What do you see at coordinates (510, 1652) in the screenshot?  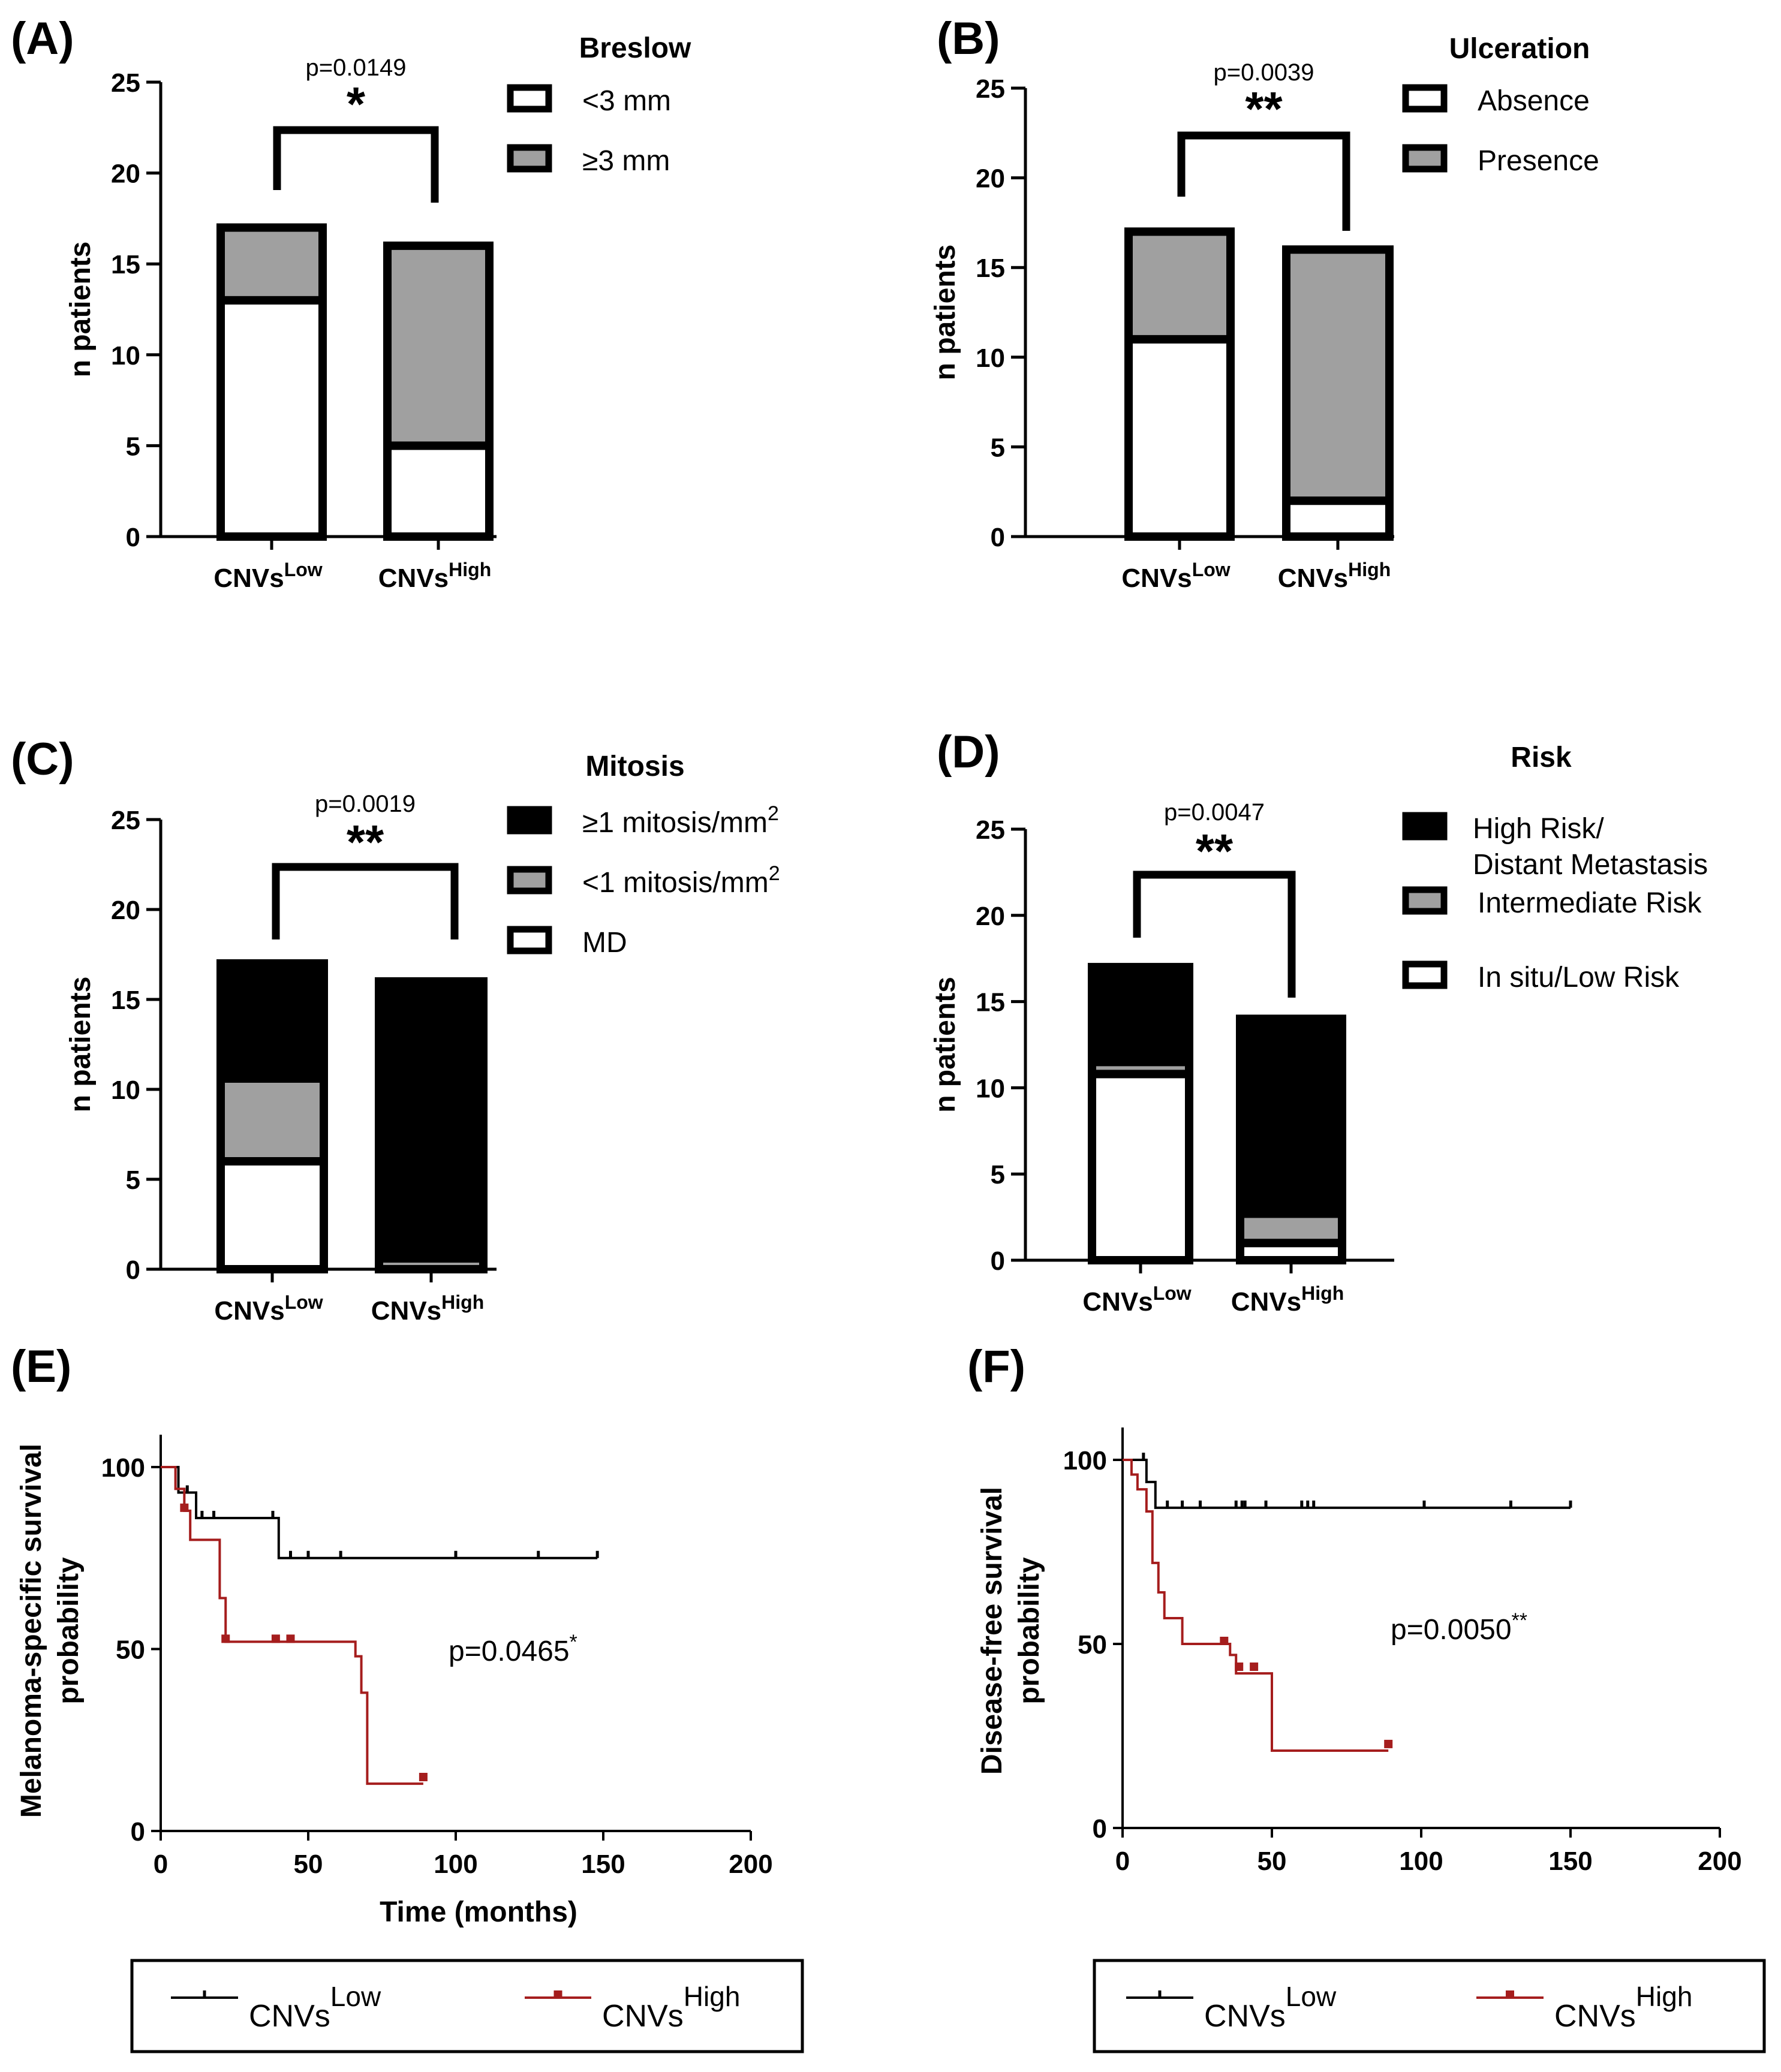 I see `p-value-text: p=0.0465` at bounding box center [510, 1652].